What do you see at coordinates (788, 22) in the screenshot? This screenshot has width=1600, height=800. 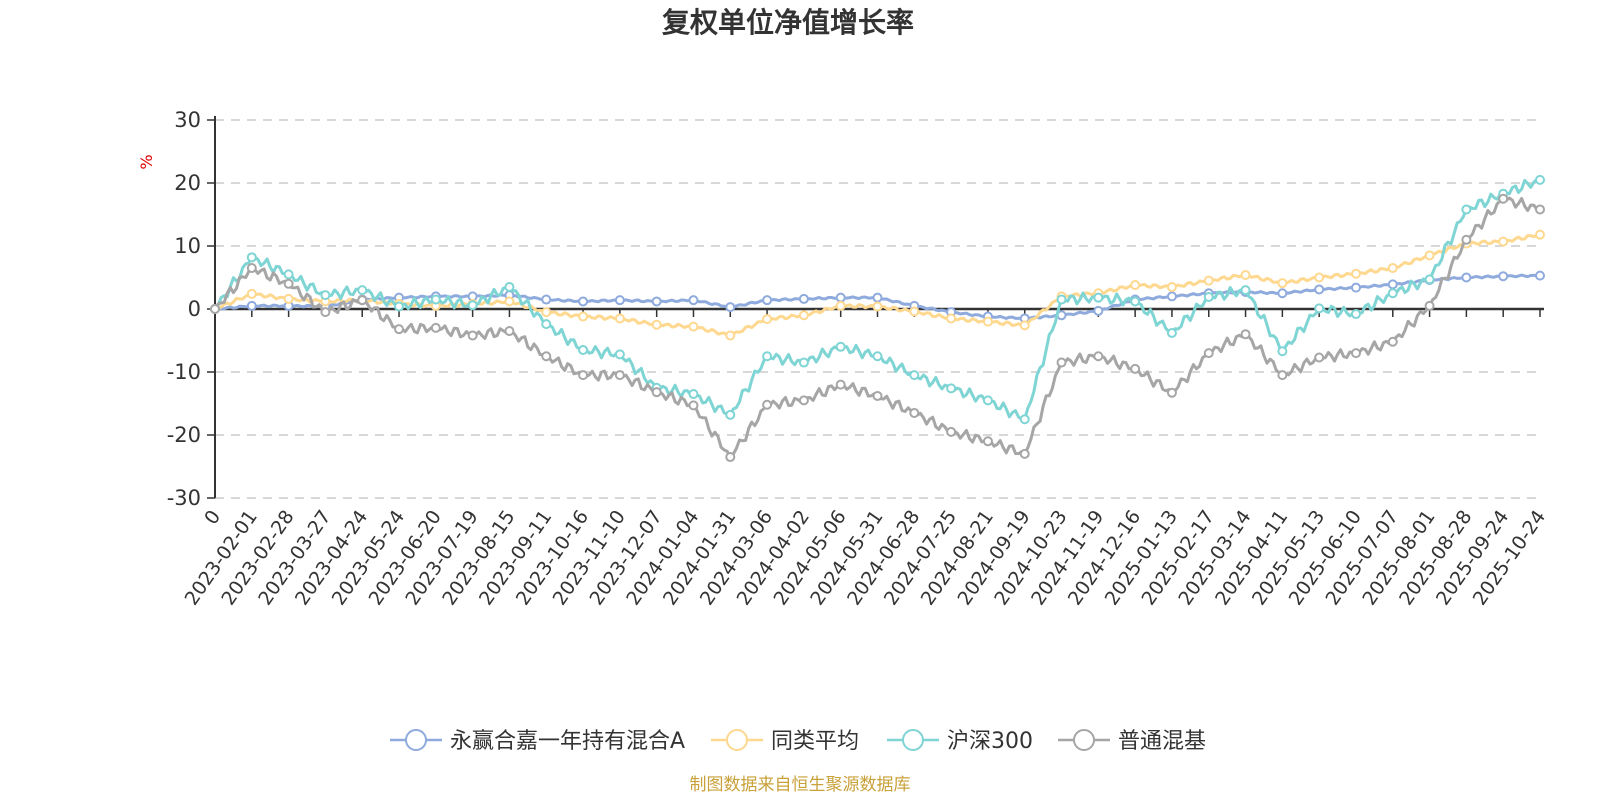 I see `chart-title: 复权单位净值增长率` at bounding box center [788, 22].